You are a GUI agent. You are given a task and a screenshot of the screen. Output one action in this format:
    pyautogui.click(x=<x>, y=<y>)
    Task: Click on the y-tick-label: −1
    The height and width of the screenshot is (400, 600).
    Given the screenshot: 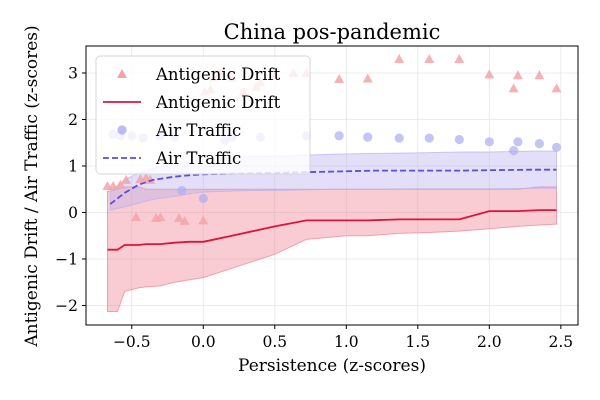 What is the action you would take?
    pyautogui.click(x=66, y=259)
    